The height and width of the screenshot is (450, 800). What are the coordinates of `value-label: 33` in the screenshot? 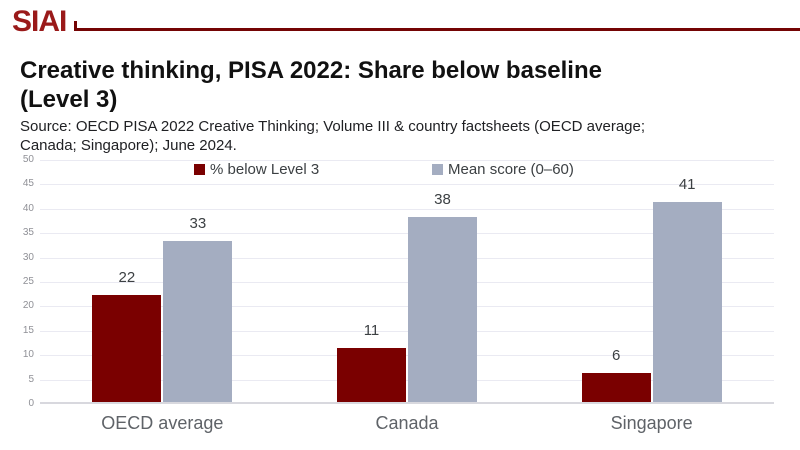 It's located at (198, 223).